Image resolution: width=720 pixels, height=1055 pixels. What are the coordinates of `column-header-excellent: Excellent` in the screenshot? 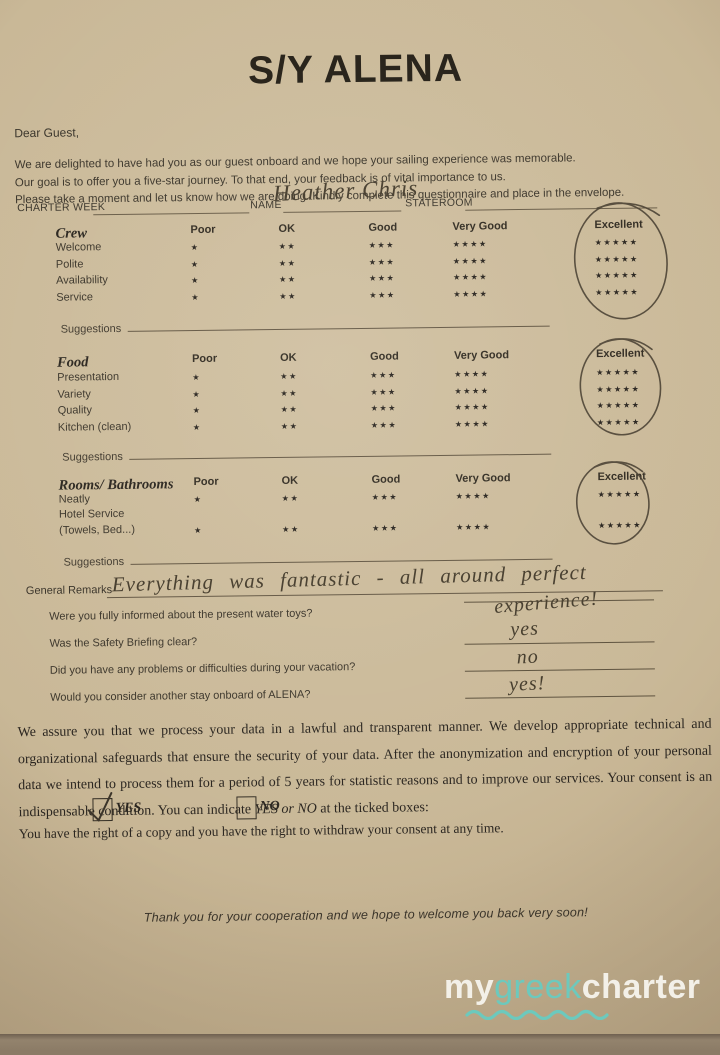 It's located at (618, 225).